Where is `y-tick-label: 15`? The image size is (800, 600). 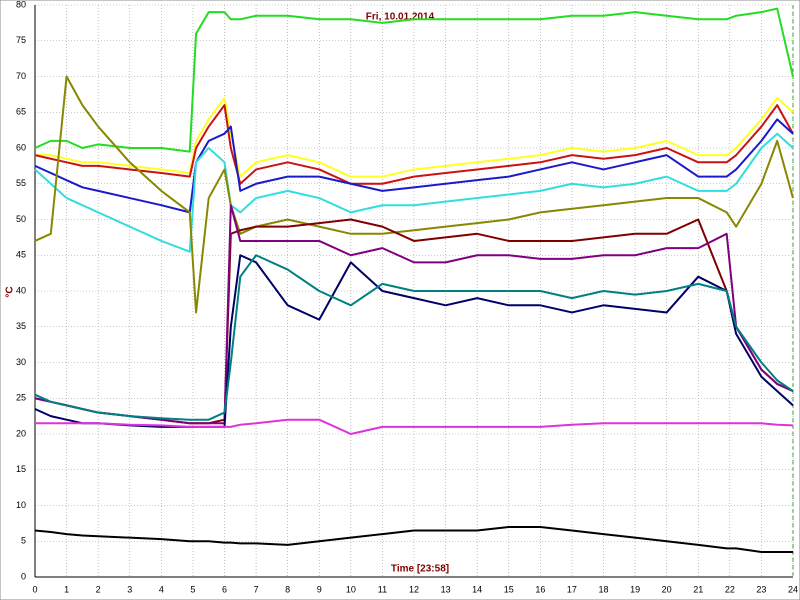 y-tick-label: 15 is located at coordinates (21, 469).